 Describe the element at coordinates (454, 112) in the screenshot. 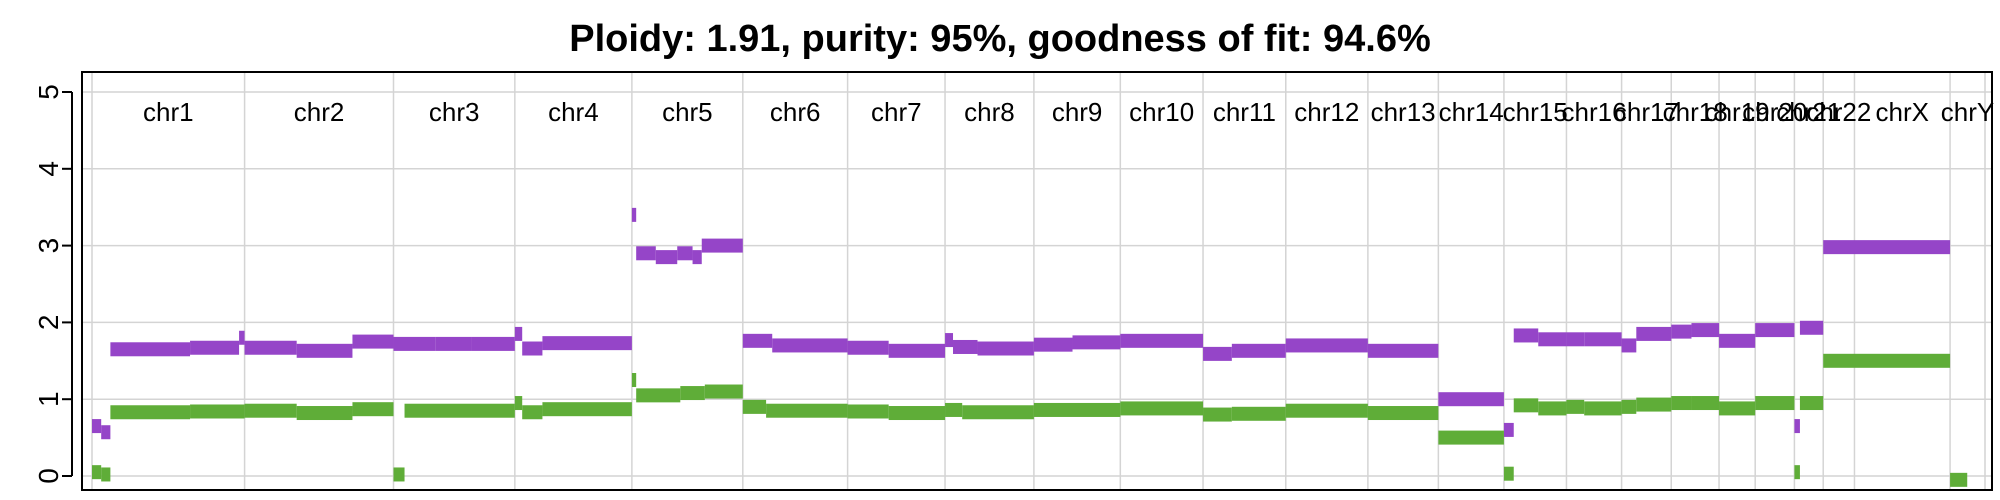

I see `chromosome-label: chr3` at that location.